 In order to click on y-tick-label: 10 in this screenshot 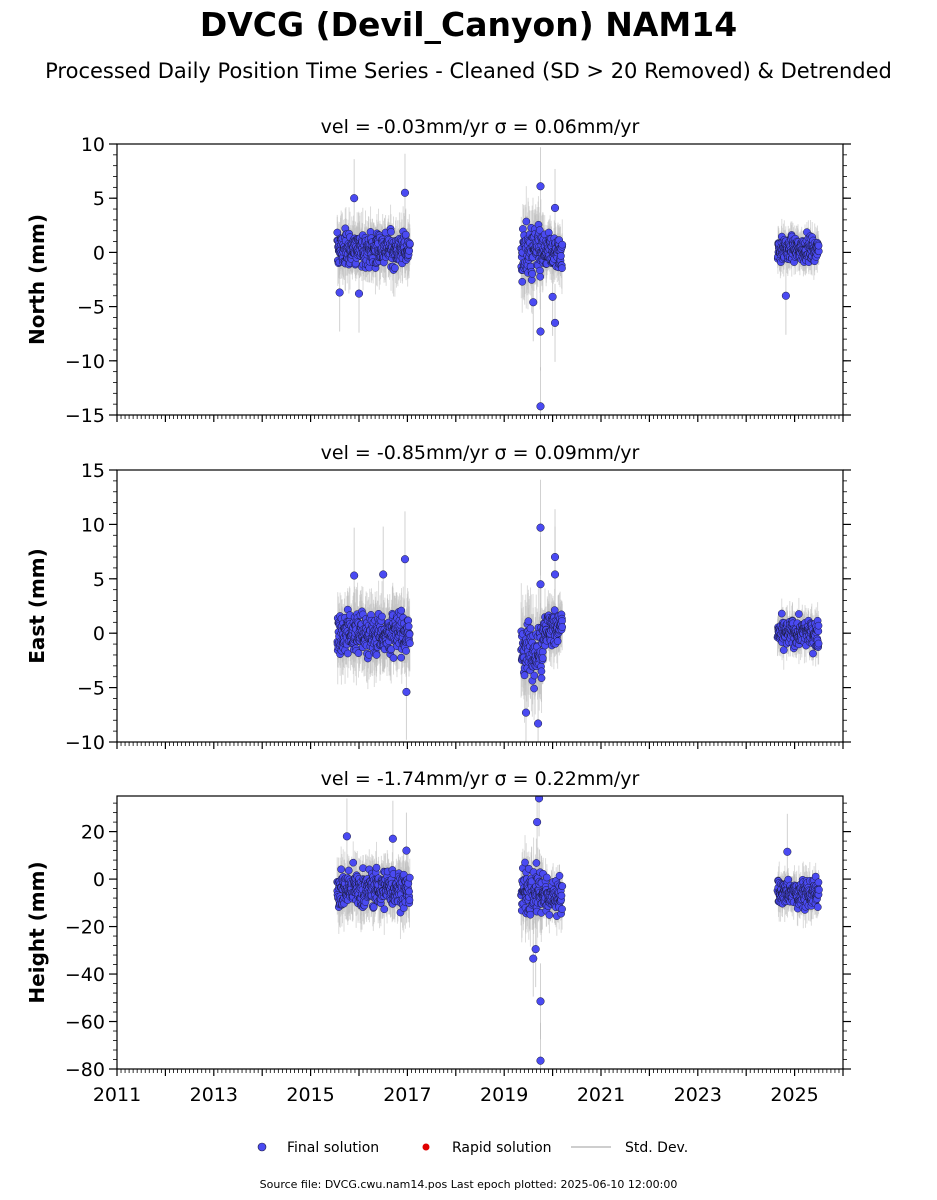, I will do `click(93, 525)`.